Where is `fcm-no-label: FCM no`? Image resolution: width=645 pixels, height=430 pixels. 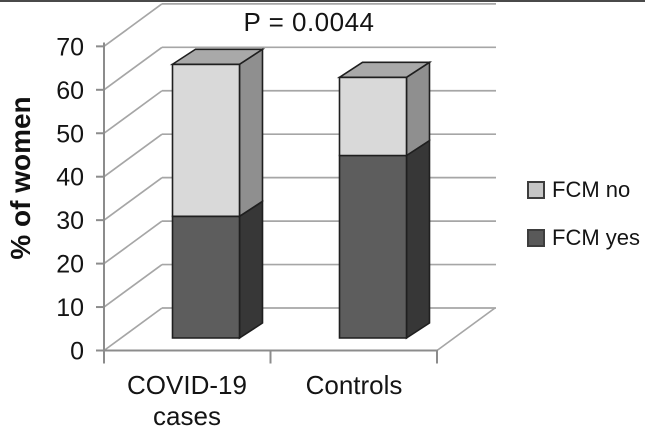
fcm-no-label: FCM no is located at coordinates (591, 189).